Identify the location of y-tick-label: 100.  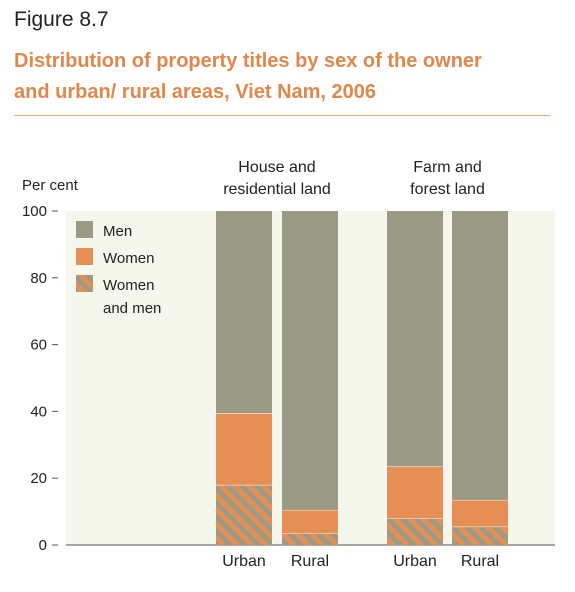
(34, 211).